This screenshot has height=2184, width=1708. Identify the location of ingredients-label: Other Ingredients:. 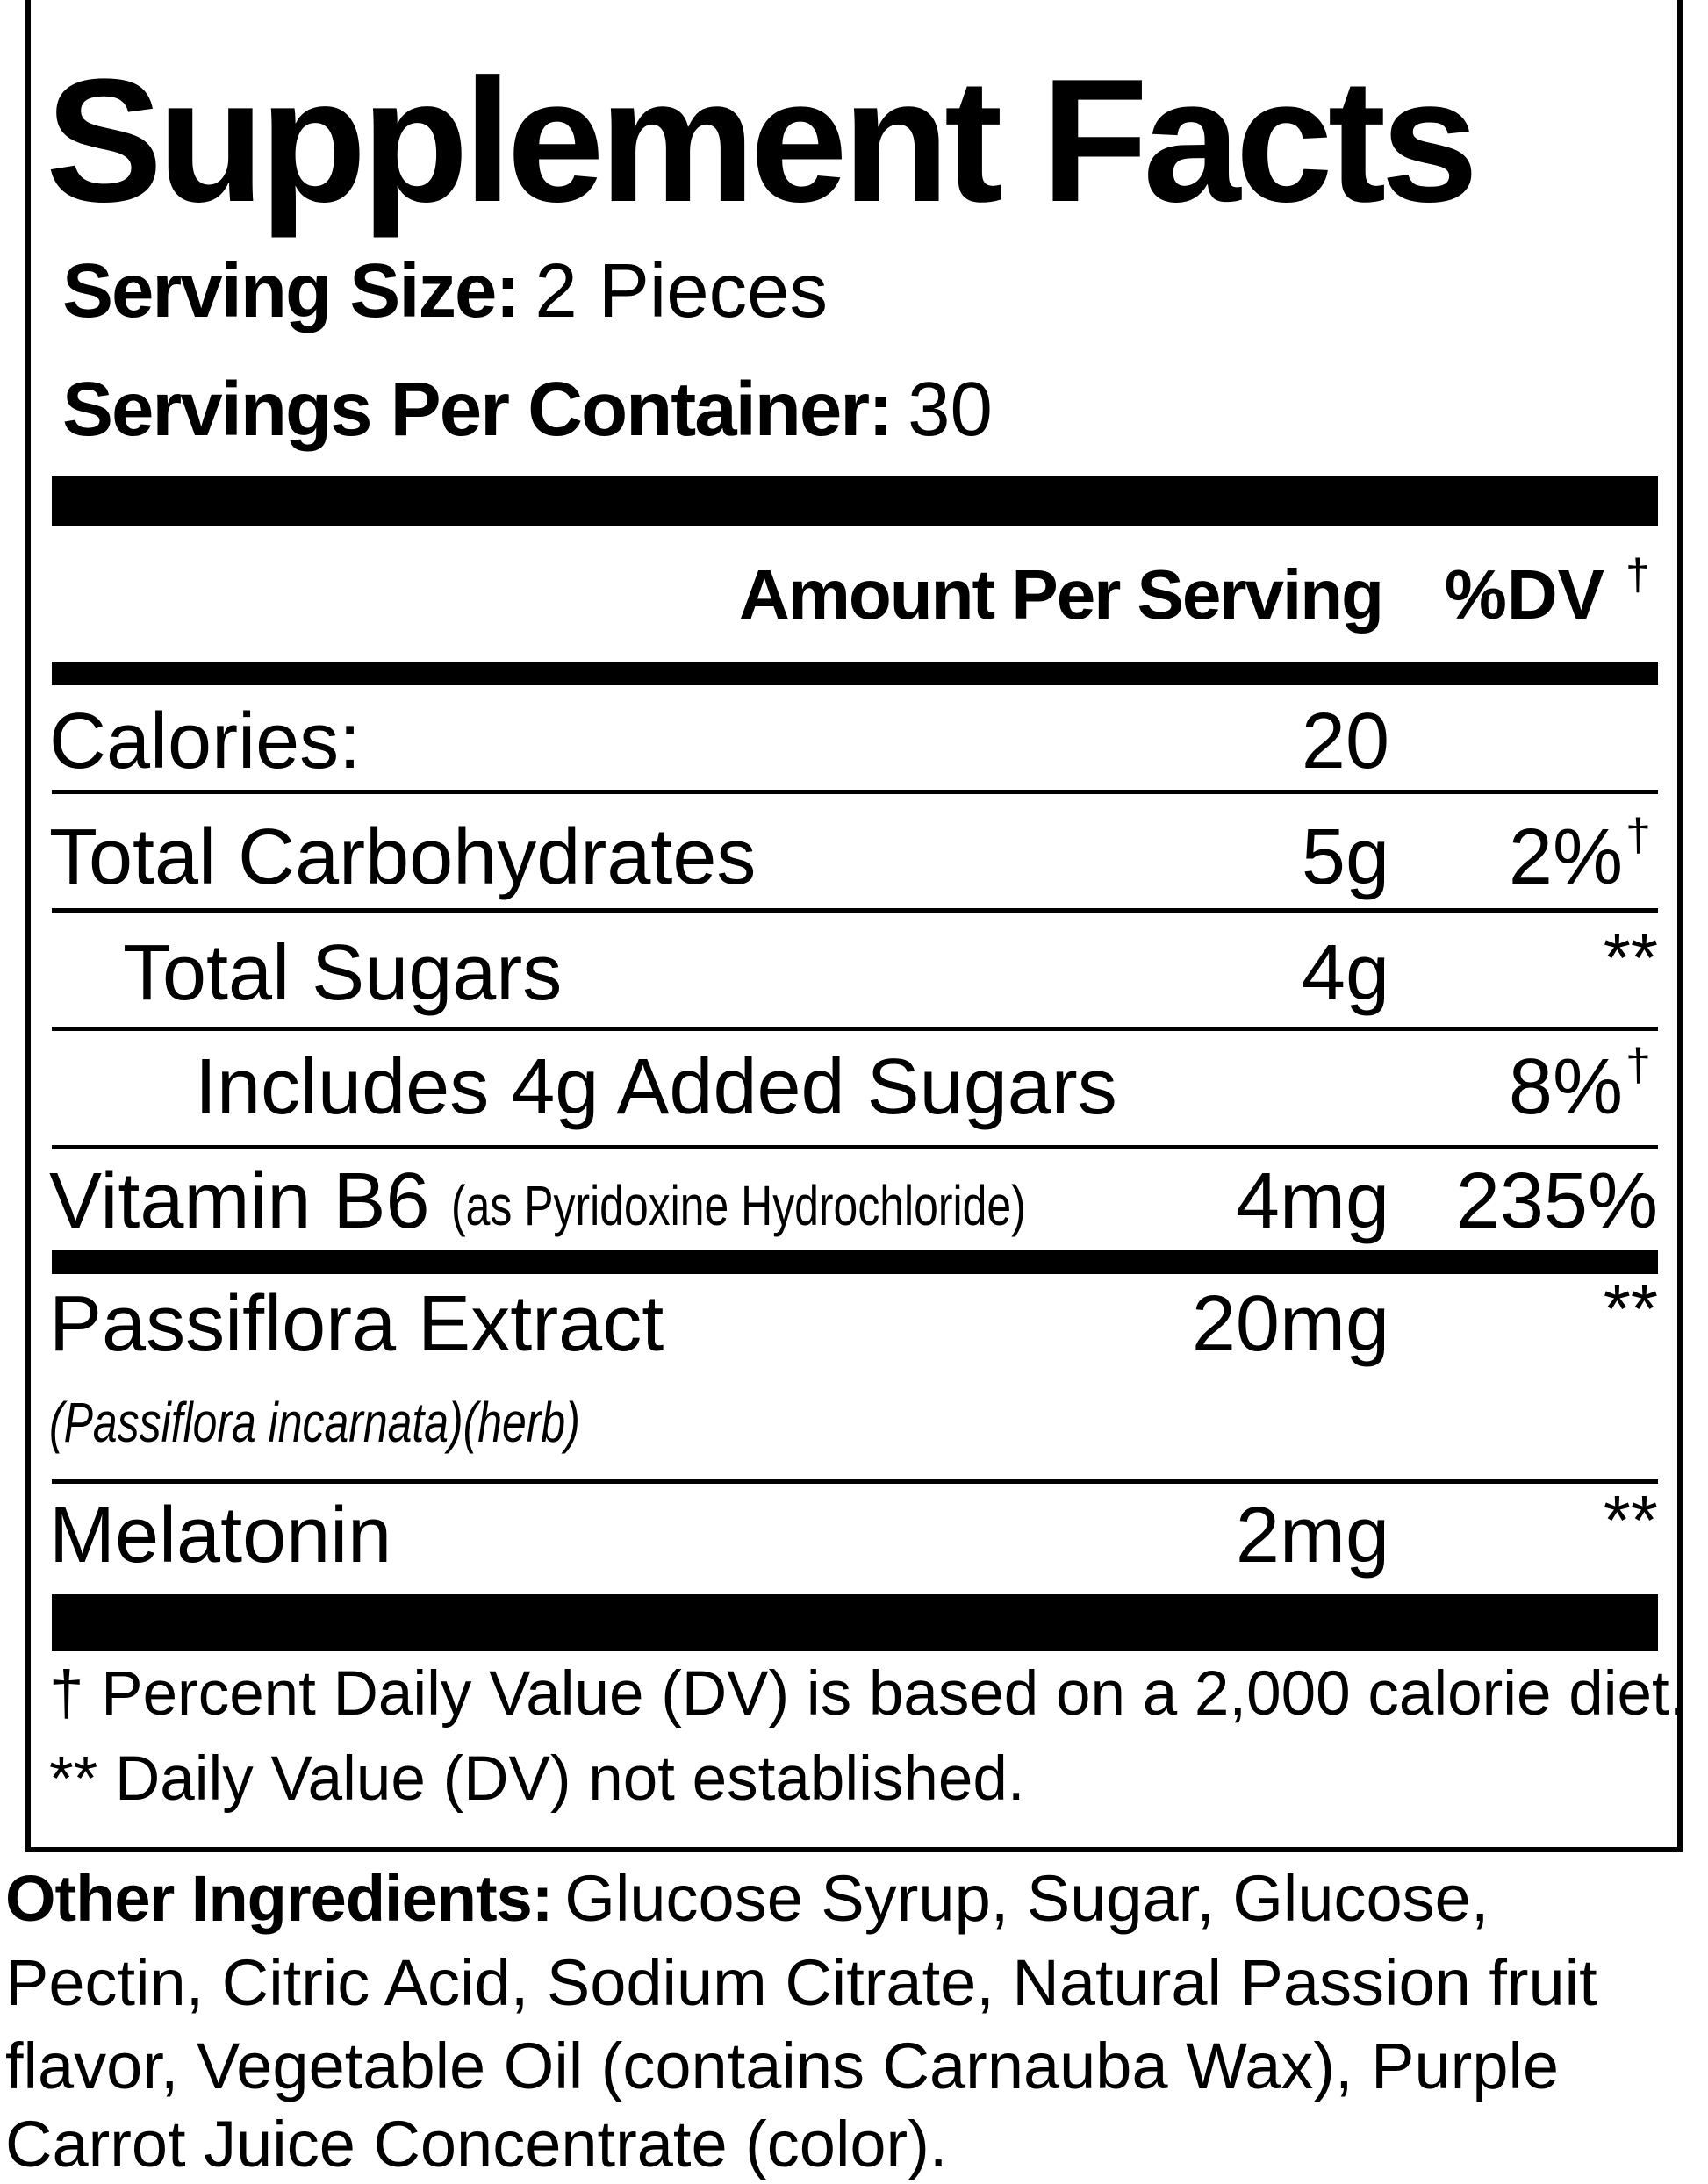
(279, 1899).